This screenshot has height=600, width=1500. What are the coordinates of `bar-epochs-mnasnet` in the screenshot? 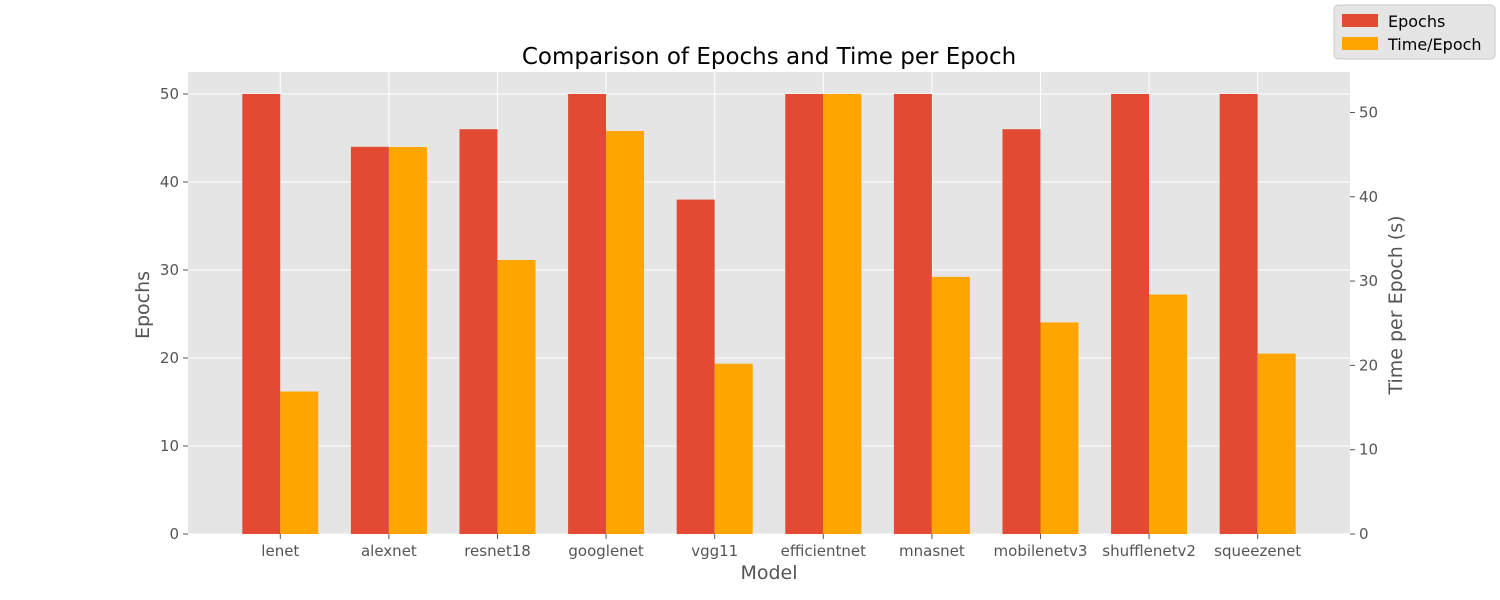 It's located at (912, 314).